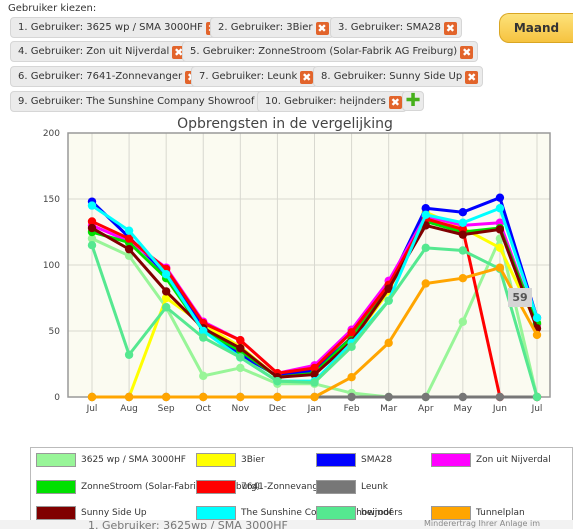  Describe the element at coordinates (284, 487) in the screenshot. I see `legend-label: 7641-Zonnevanger` at that location.